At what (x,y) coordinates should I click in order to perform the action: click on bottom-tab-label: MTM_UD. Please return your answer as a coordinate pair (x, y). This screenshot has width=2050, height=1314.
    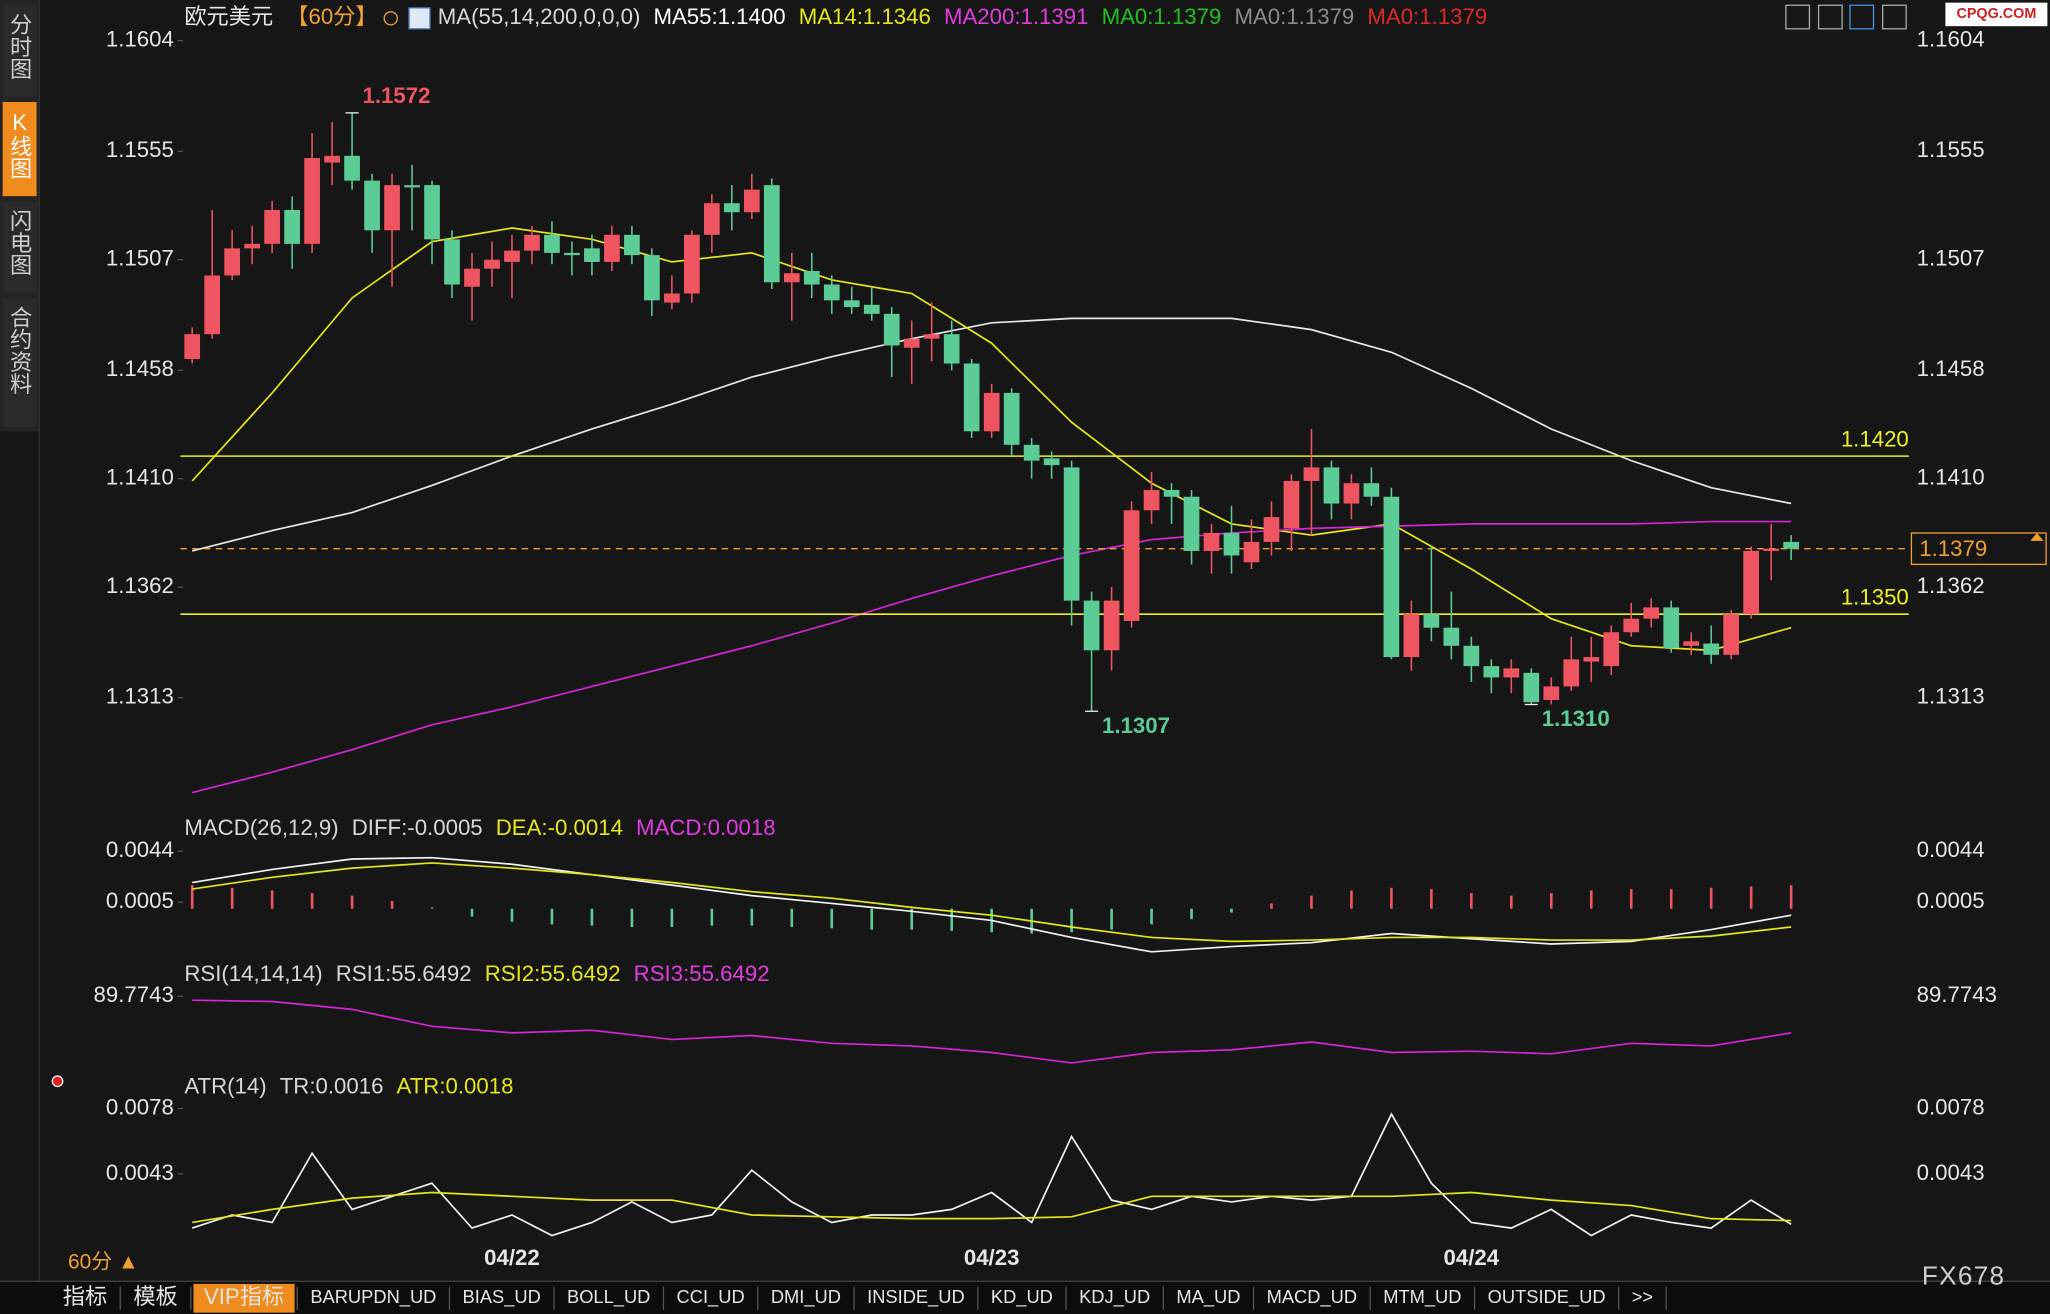
    Looking at the image, I should click on (1422, 1297).